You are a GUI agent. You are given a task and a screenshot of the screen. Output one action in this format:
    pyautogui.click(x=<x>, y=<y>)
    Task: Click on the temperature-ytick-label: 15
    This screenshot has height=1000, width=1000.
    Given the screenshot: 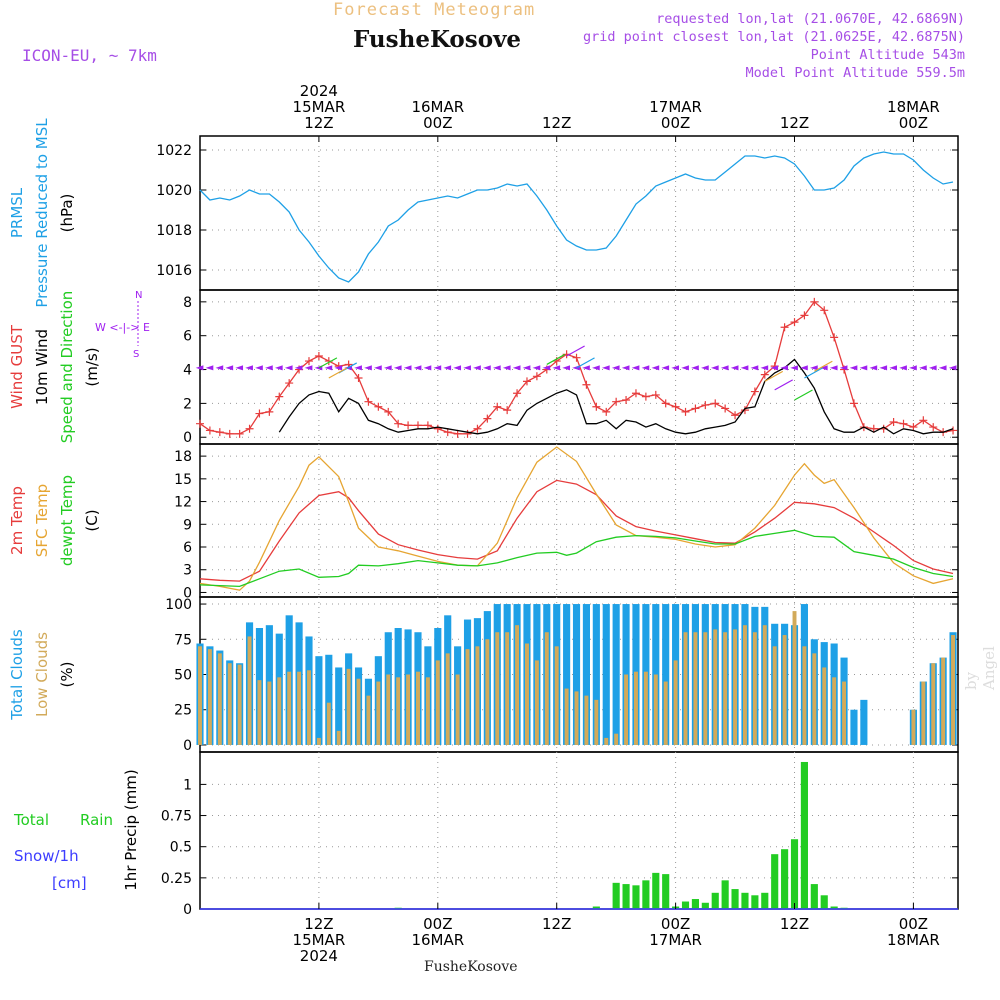 What is the action you would take?
    pyautogui.click(x=183, y=480)
    